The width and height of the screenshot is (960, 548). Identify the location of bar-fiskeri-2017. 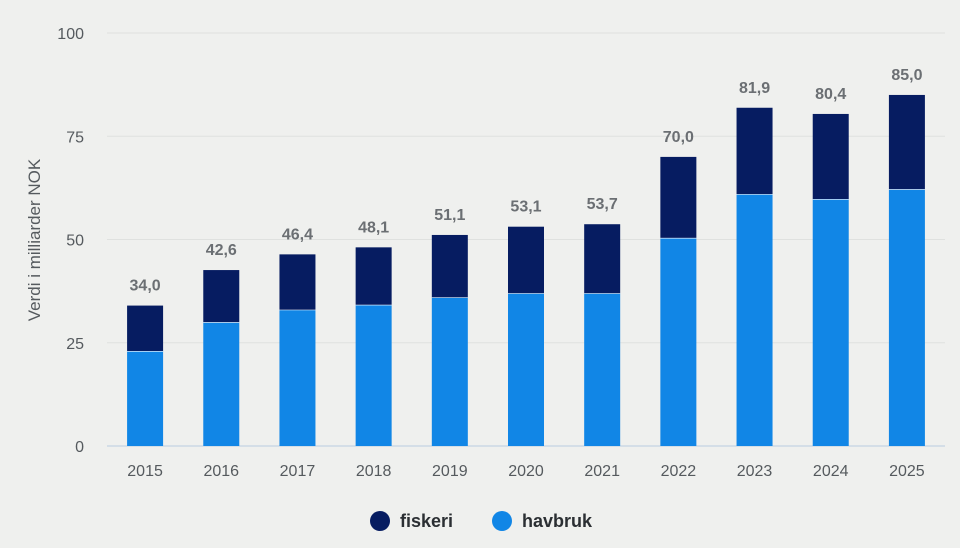
(297, 282).